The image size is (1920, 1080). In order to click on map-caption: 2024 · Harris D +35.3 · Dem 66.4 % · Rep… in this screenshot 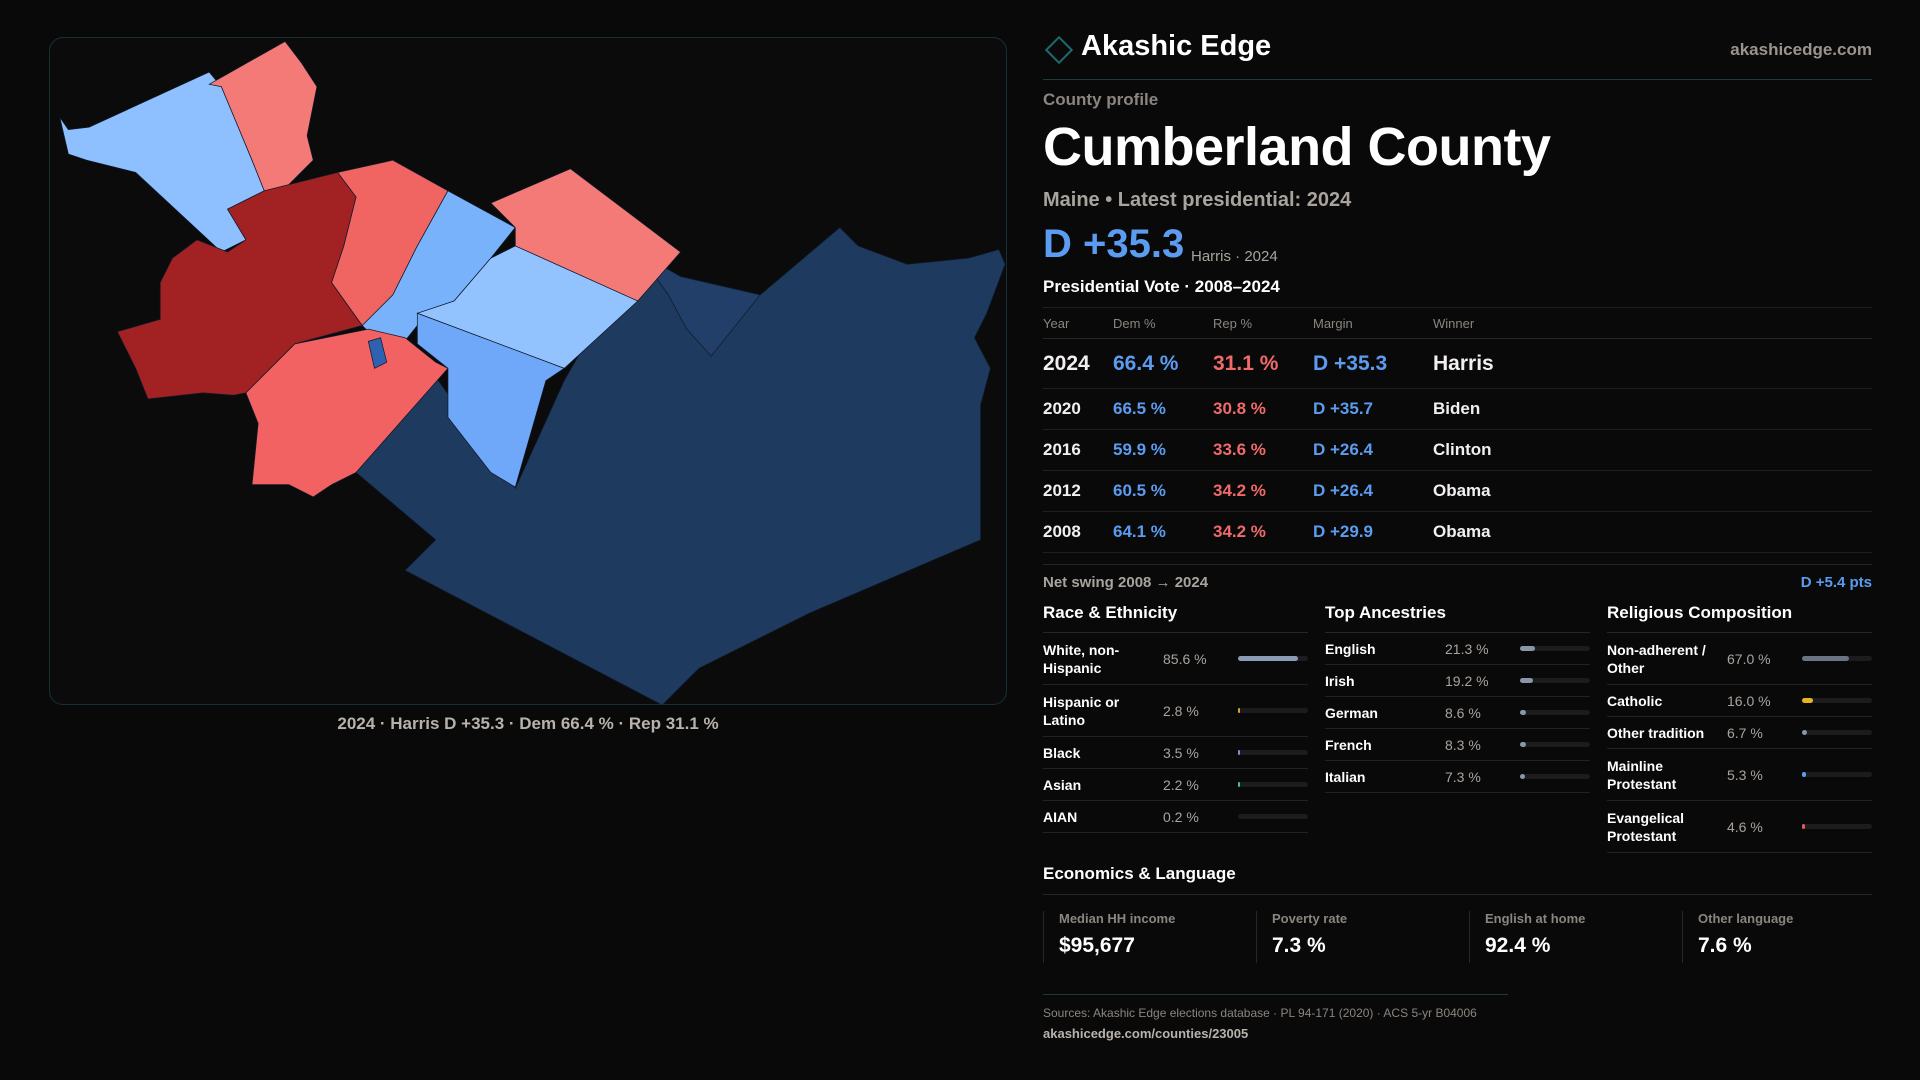, I will do `click(528, 723)`.